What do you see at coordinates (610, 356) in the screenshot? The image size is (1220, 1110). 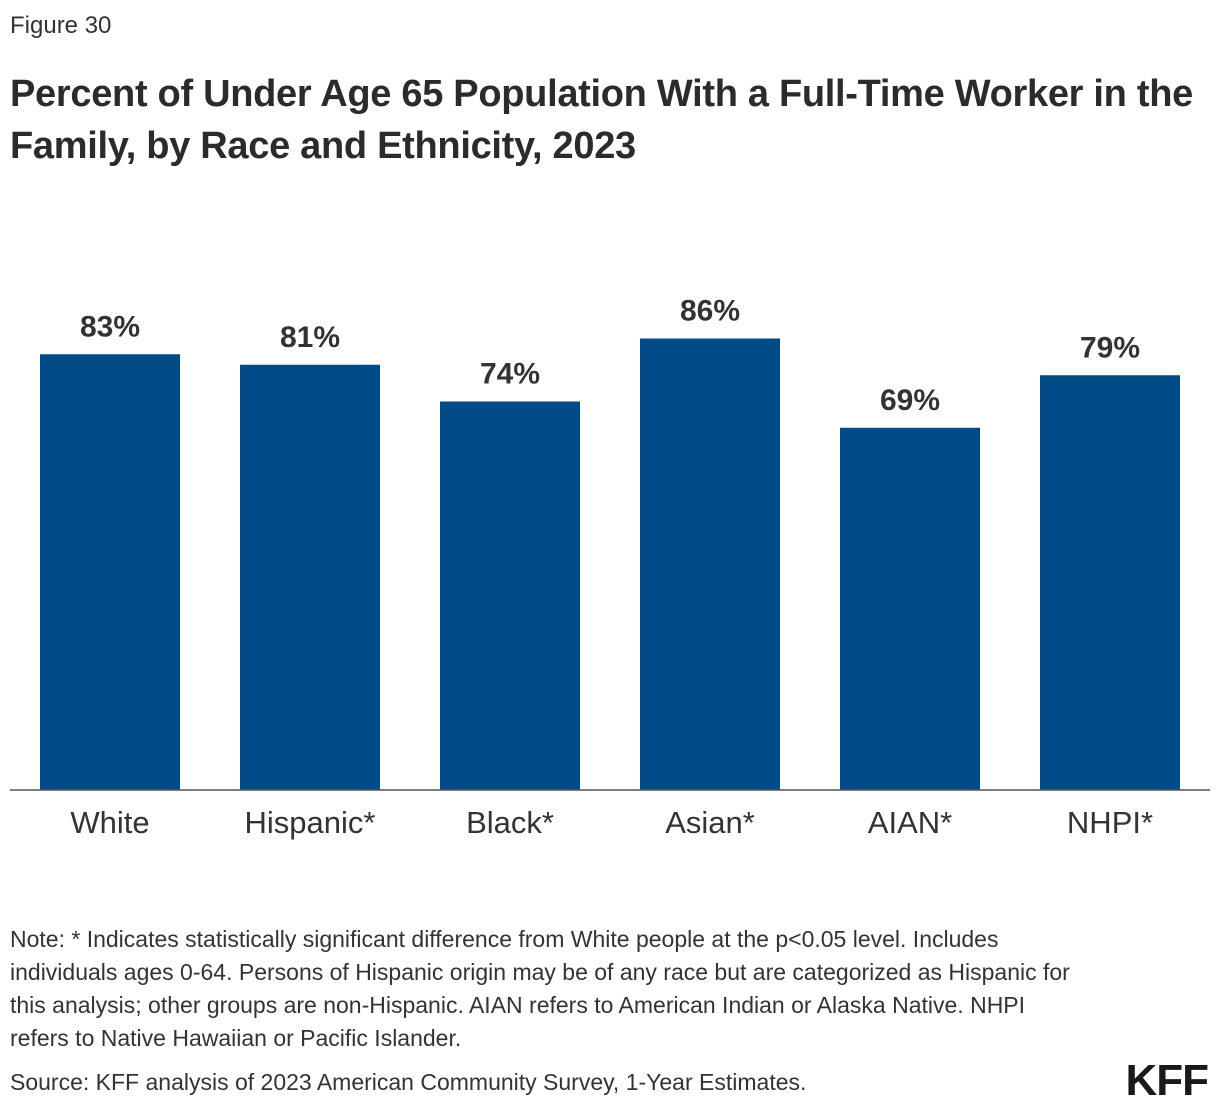 I see `value-labels-group: 83% 81% 74% 86% 69% 79%` at bounding box center [610, 356].